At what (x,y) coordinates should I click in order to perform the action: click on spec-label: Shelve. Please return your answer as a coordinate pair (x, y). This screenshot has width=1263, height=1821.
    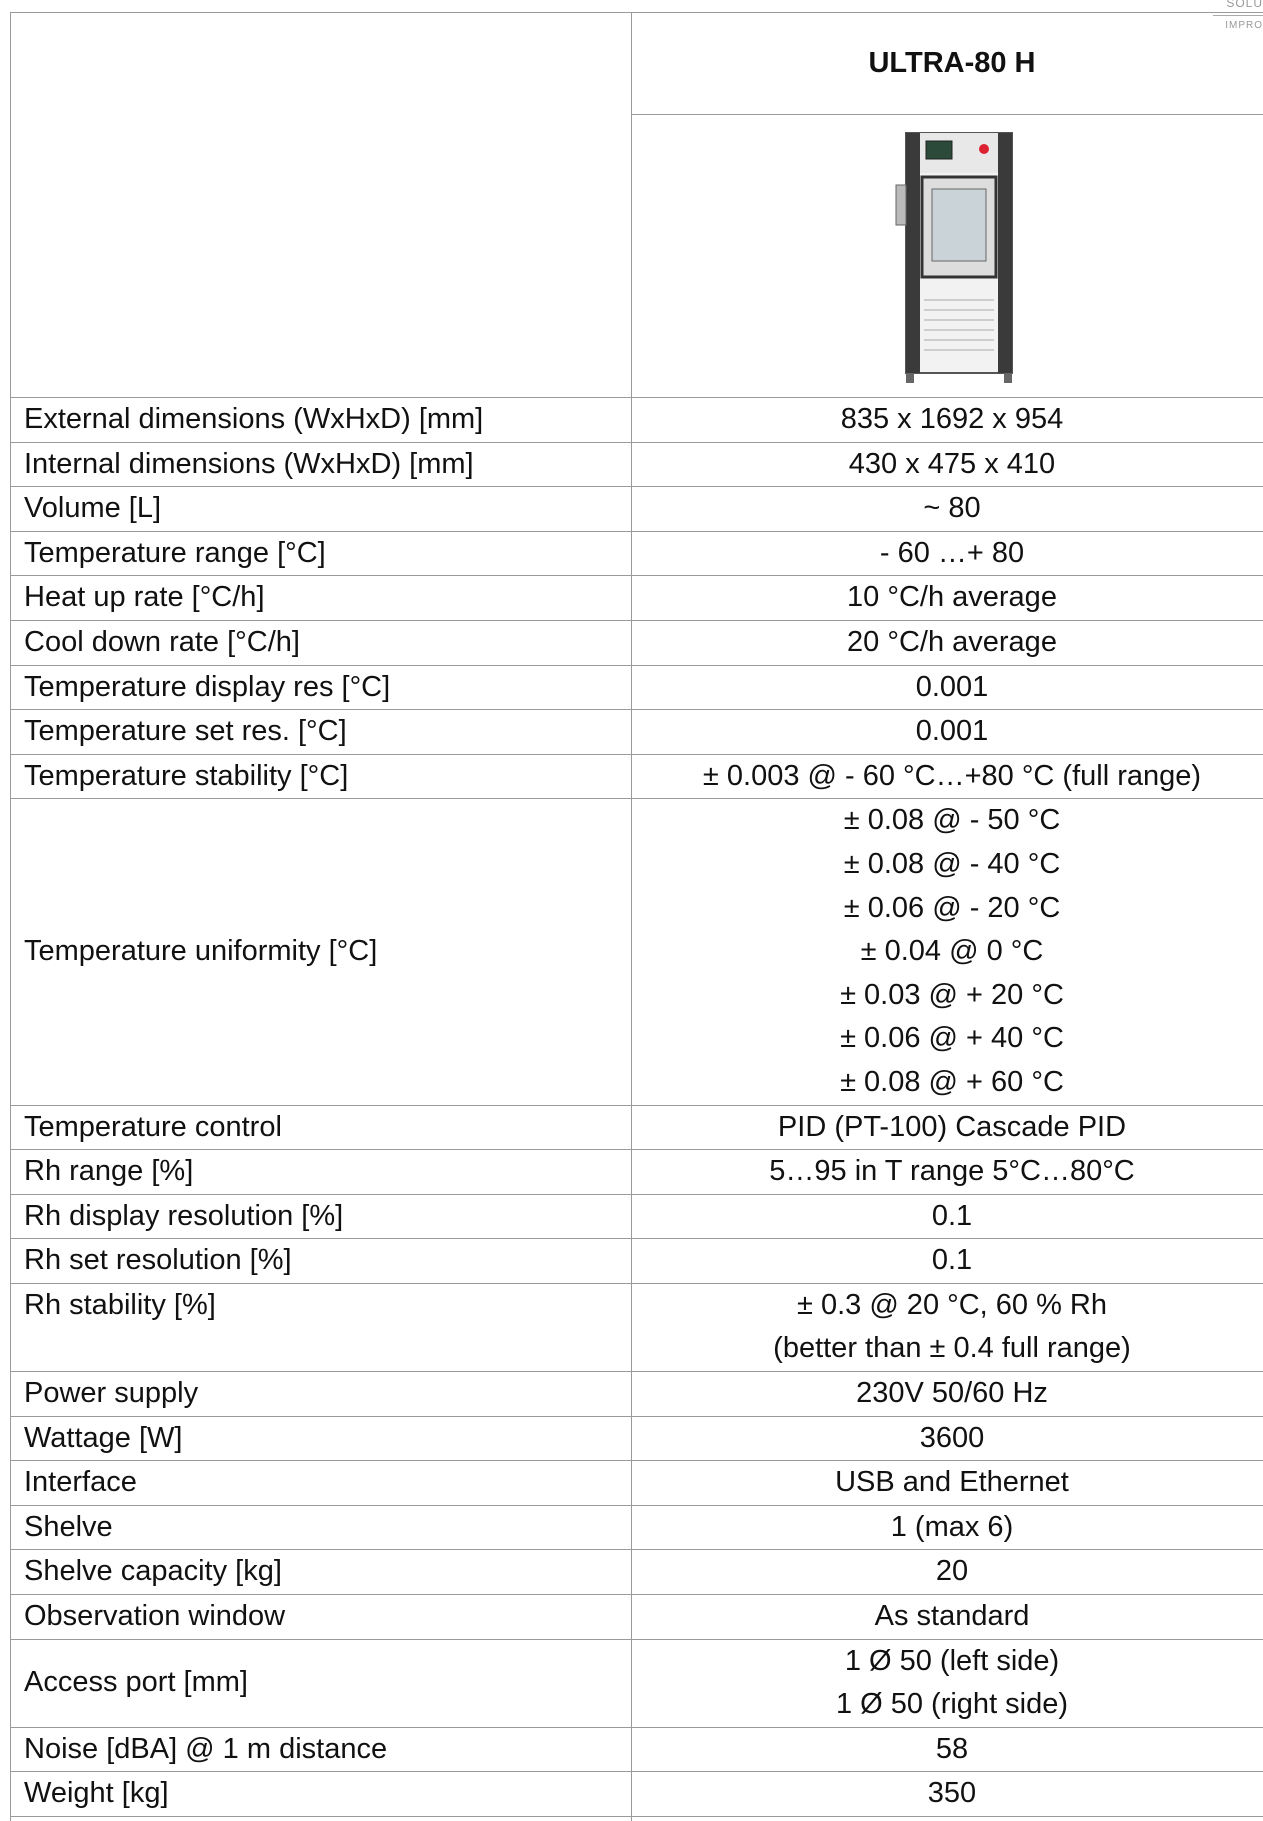
    Looking at the image, I should click on (321, 1527).